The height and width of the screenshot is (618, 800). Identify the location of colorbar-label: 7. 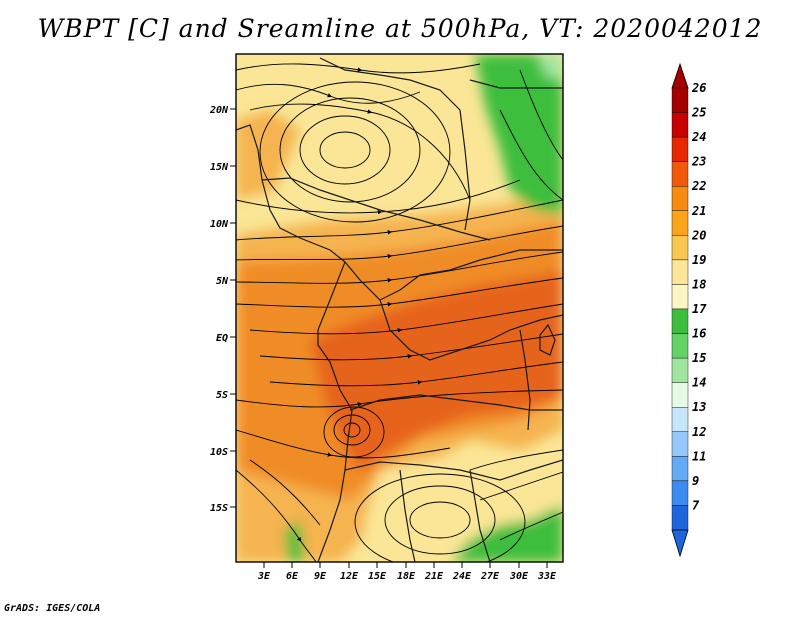
(696, 505).